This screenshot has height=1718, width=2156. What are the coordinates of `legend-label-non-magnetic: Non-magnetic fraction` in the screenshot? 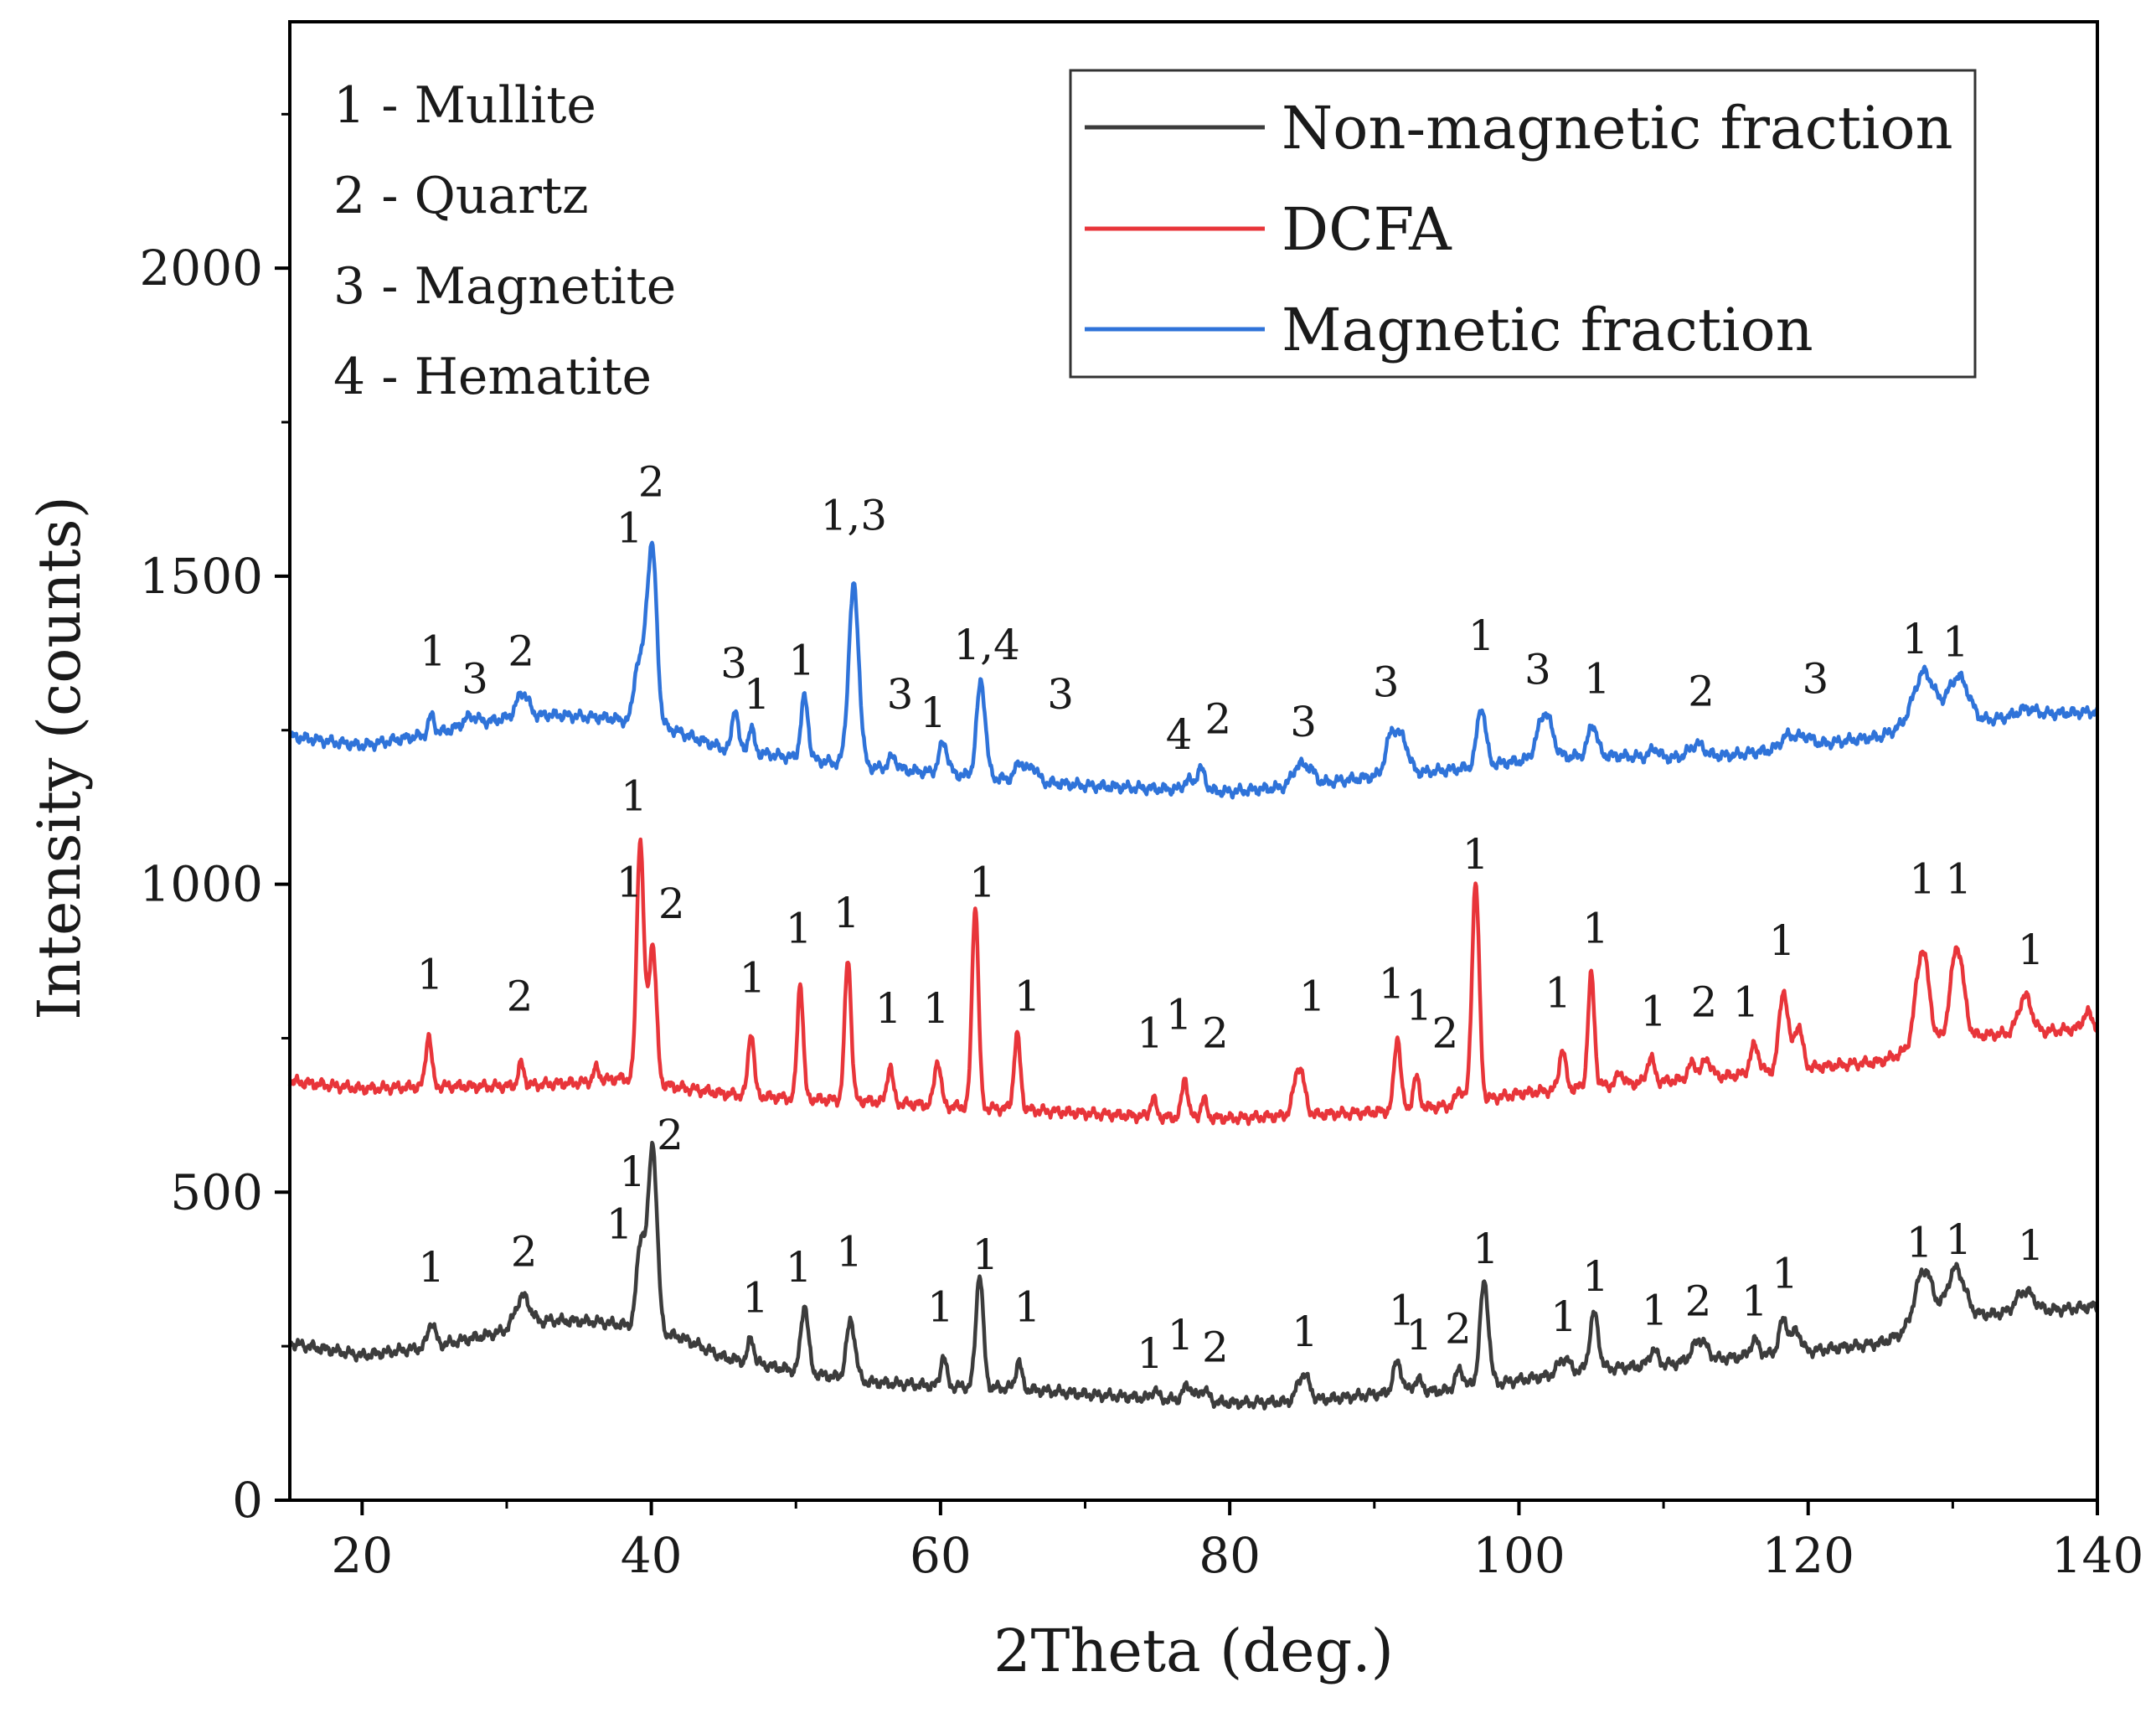 It's located at (1618, 128).